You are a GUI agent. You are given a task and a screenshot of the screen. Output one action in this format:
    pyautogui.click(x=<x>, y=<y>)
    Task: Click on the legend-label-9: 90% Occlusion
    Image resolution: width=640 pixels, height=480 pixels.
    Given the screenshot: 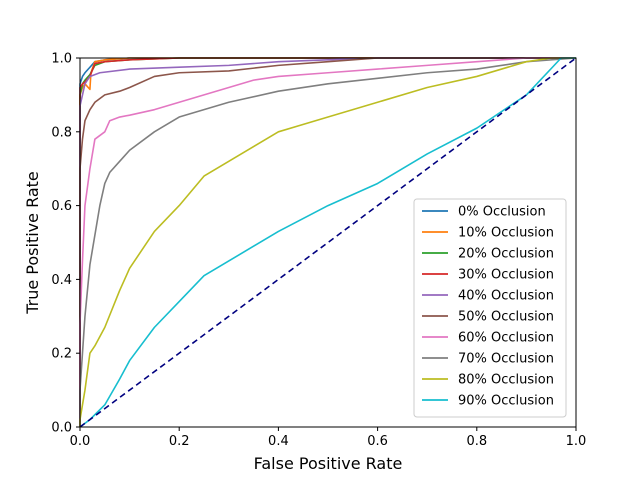 What is the action you would take?
    pyautogui.click(x=506, y=401)
    